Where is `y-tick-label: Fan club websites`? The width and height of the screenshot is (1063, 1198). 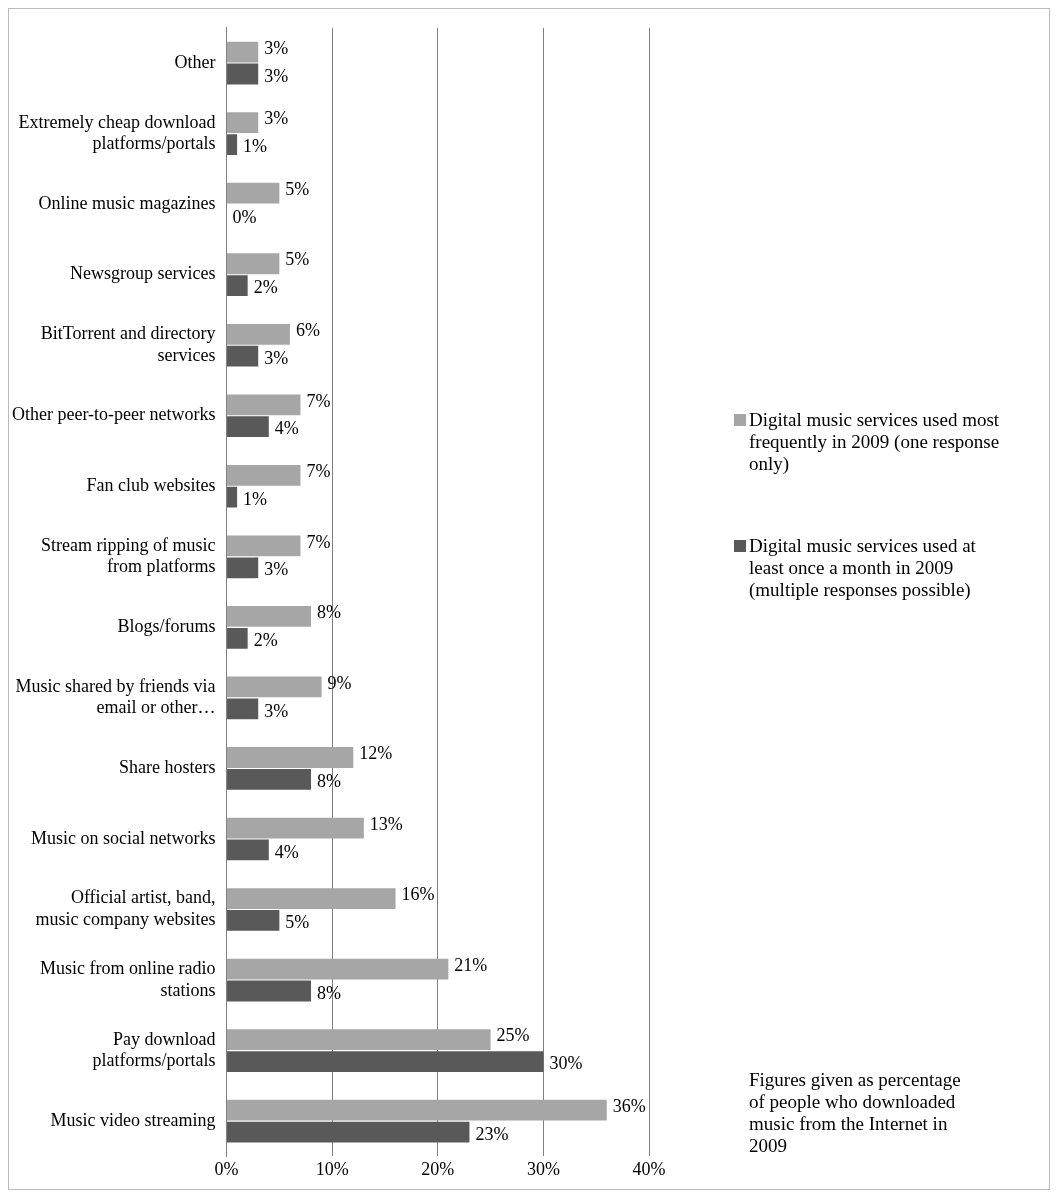 y-tick-label: Fan club websites is located at coordinates (151, 485).